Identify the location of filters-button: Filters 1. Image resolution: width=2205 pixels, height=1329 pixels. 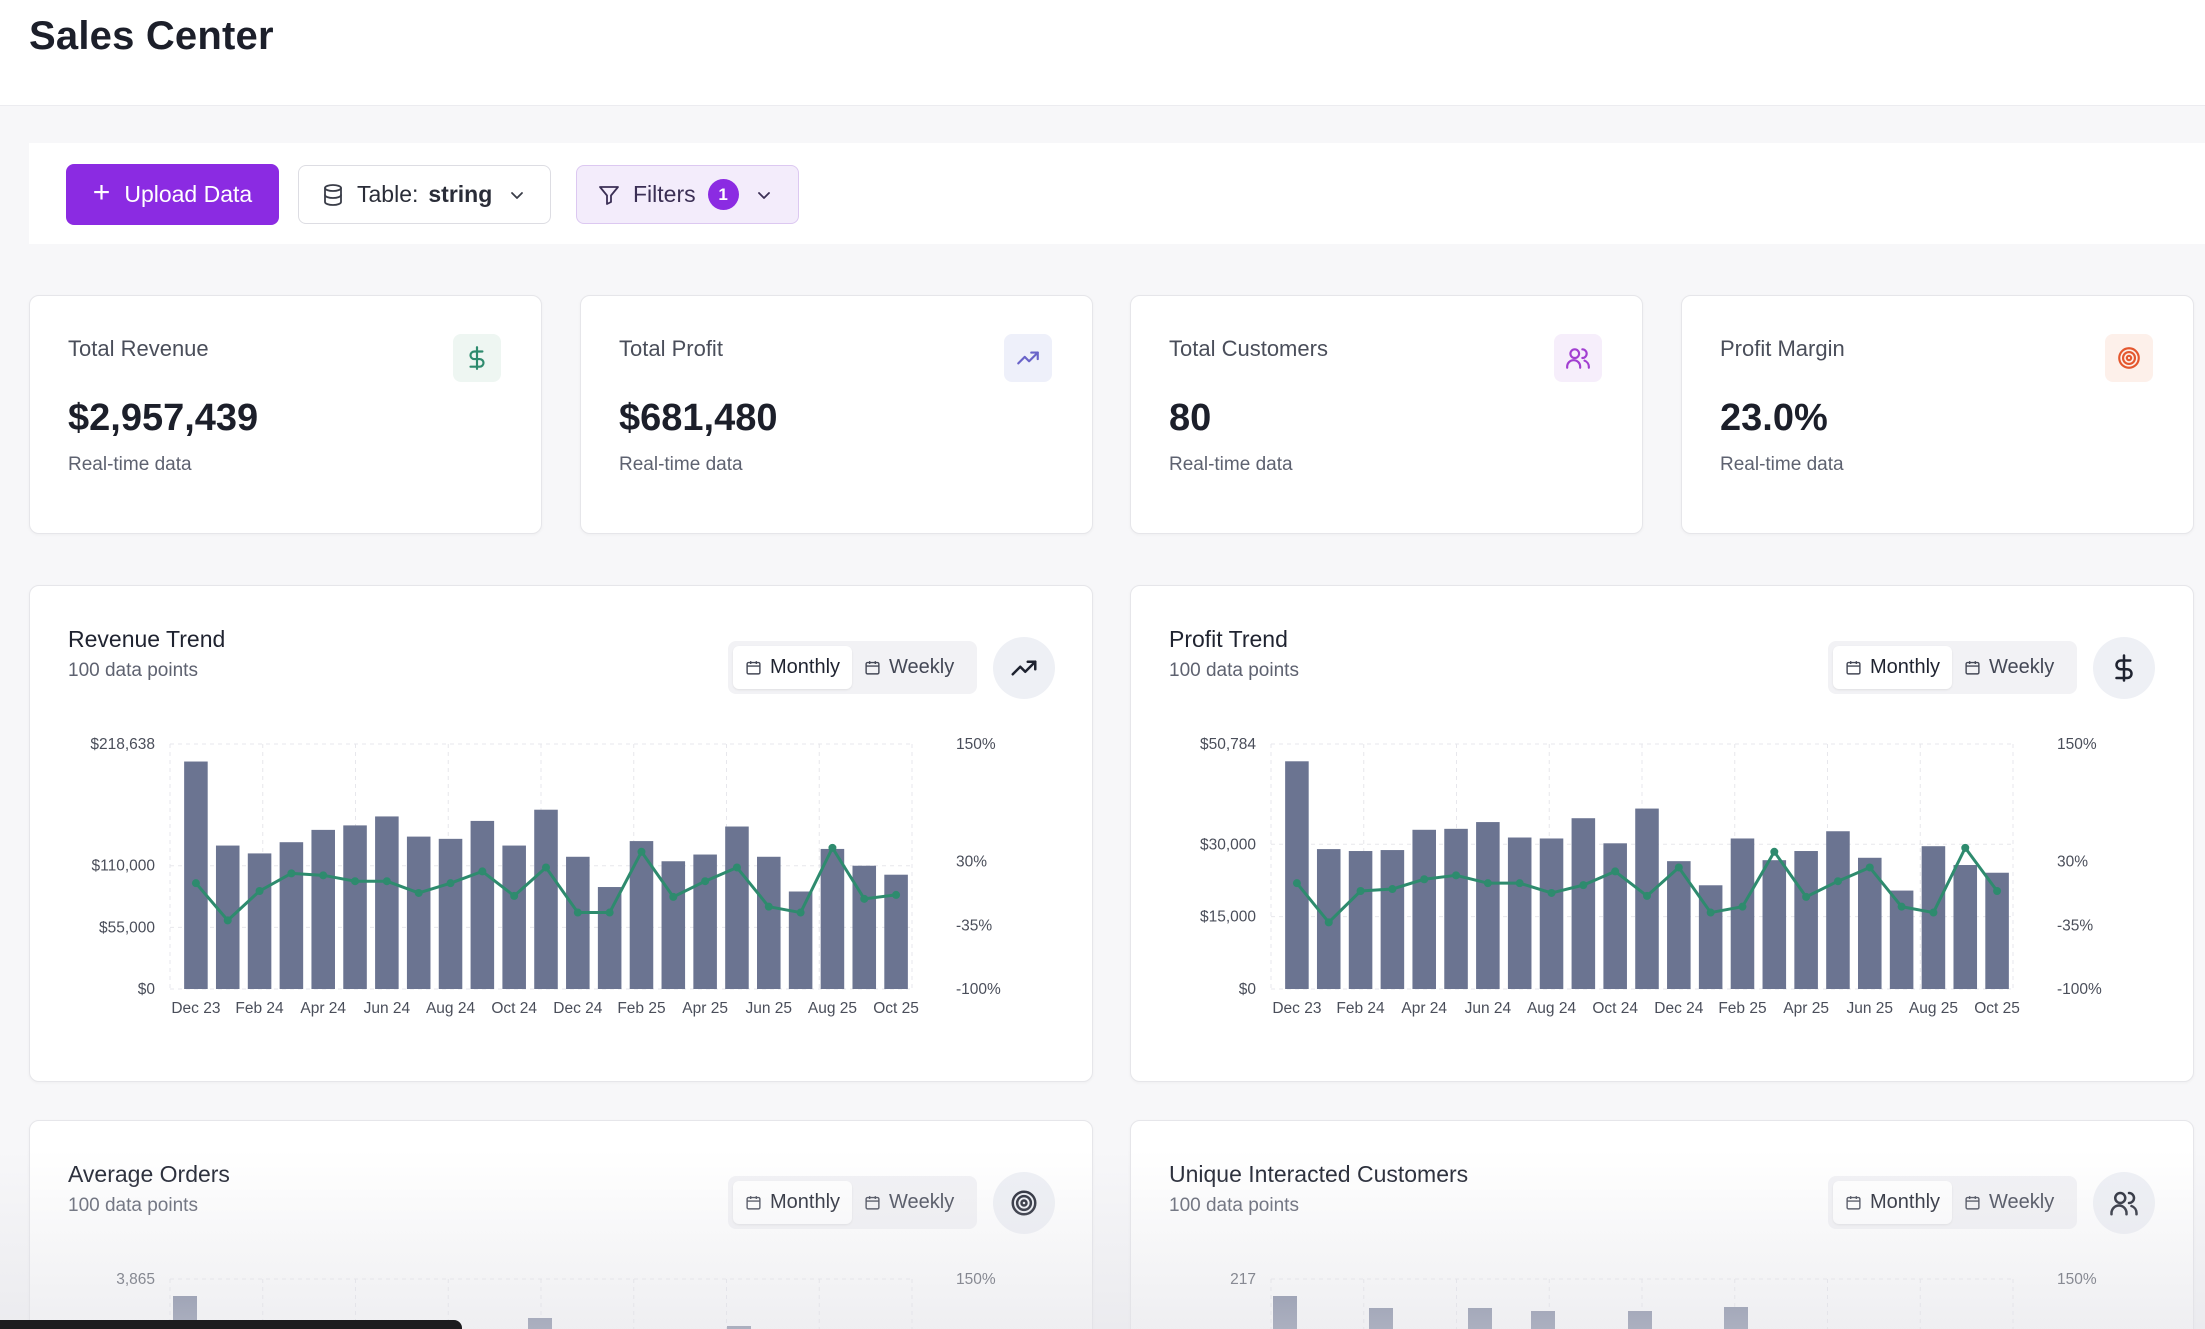
(687, 194).